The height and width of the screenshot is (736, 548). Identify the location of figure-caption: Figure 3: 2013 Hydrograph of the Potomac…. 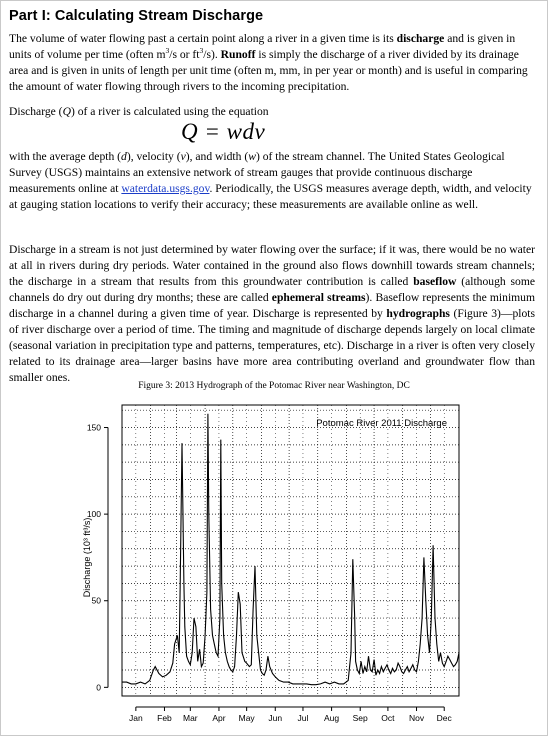
(274, 386).